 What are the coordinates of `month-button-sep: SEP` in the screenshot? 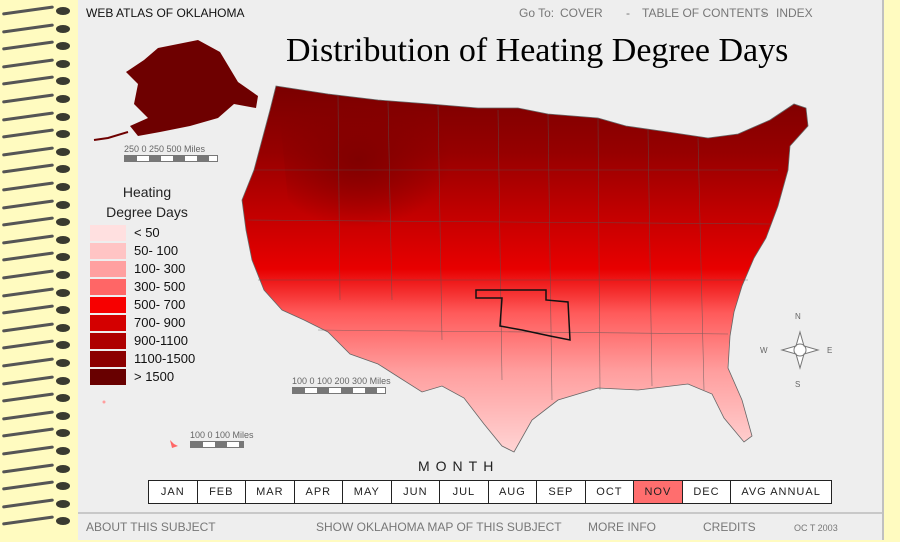 It's located at (561, 492).